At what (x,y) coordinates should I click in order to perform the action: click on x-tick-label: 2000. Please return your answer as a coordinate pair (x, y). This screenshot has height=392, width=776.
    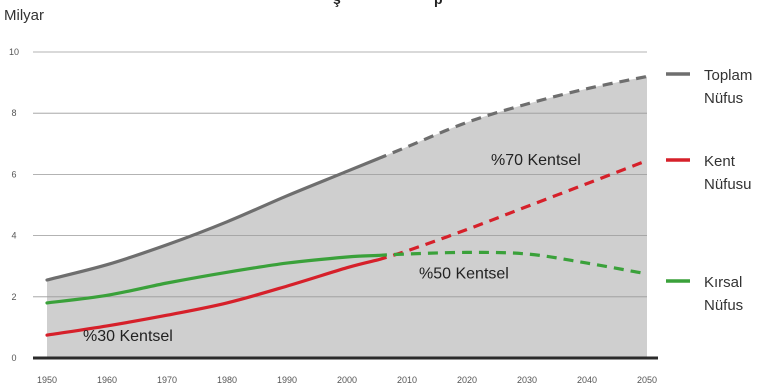
    Looking at the image, I should click on (347, 380).